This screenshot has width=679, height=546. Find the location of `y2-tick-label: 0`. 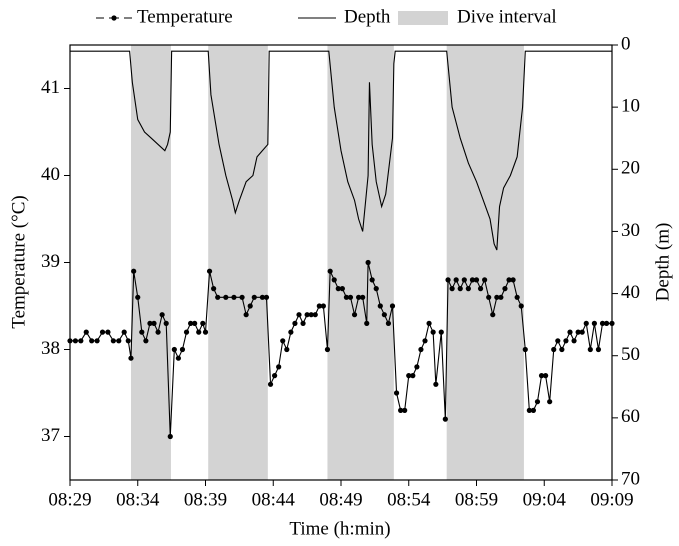

y2-tick-label: 0 is located at coordinates (626, 43).